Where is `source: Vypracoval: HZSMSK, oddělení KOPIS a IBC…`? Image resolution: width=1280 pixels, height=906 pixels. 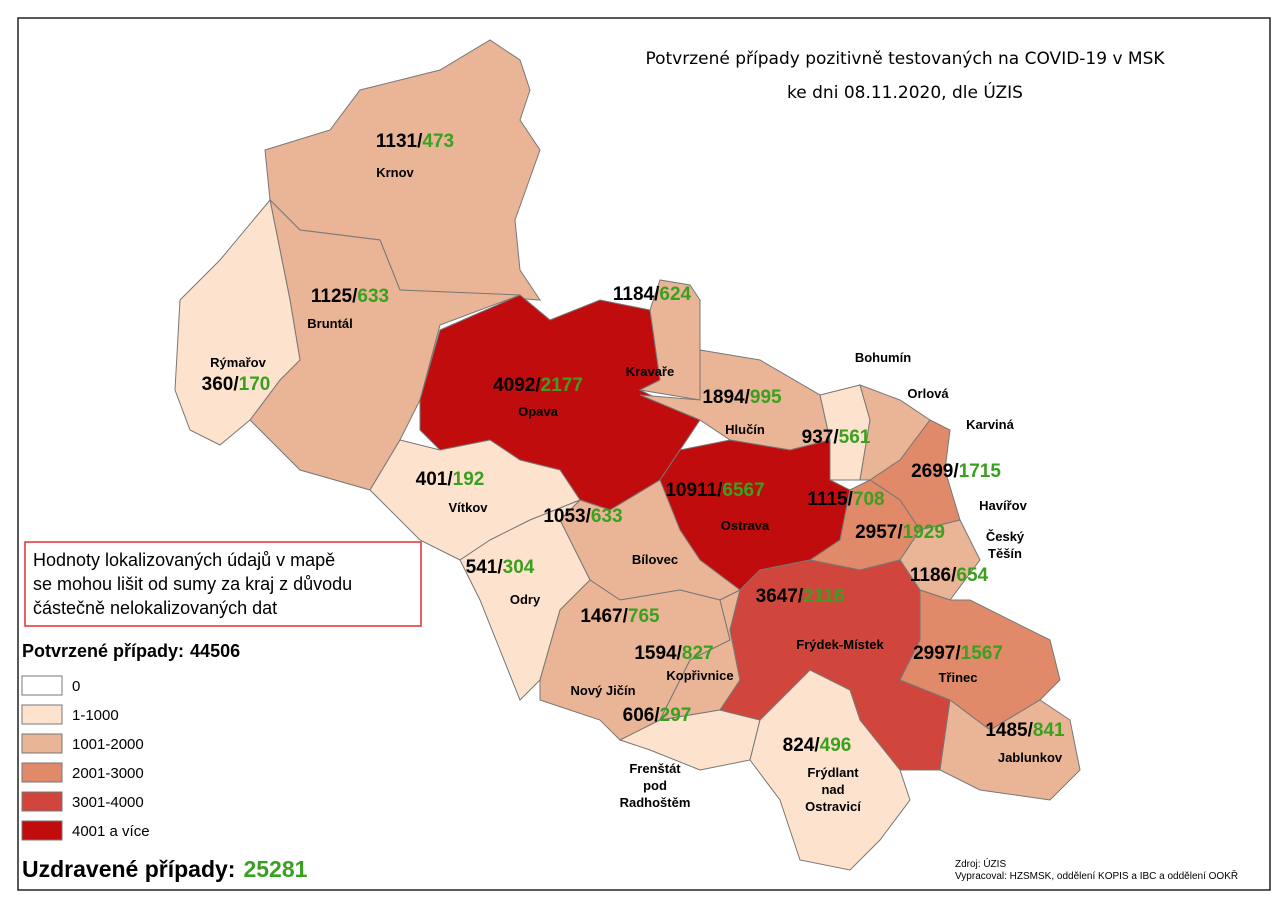 source: Vypracoval: HZSMSK, oddělení KOPIS a IBC… is located at coordinates (1096, 875).